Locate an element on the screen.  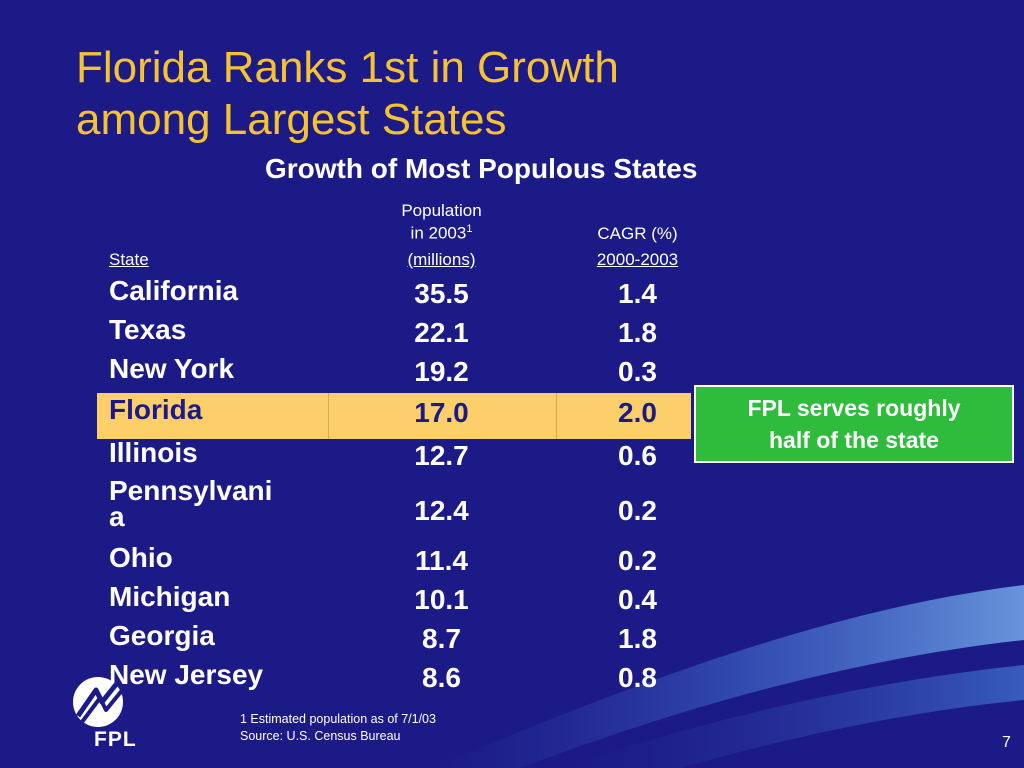
cagr-cell: 0.8 is located at coordinates (637, 677).